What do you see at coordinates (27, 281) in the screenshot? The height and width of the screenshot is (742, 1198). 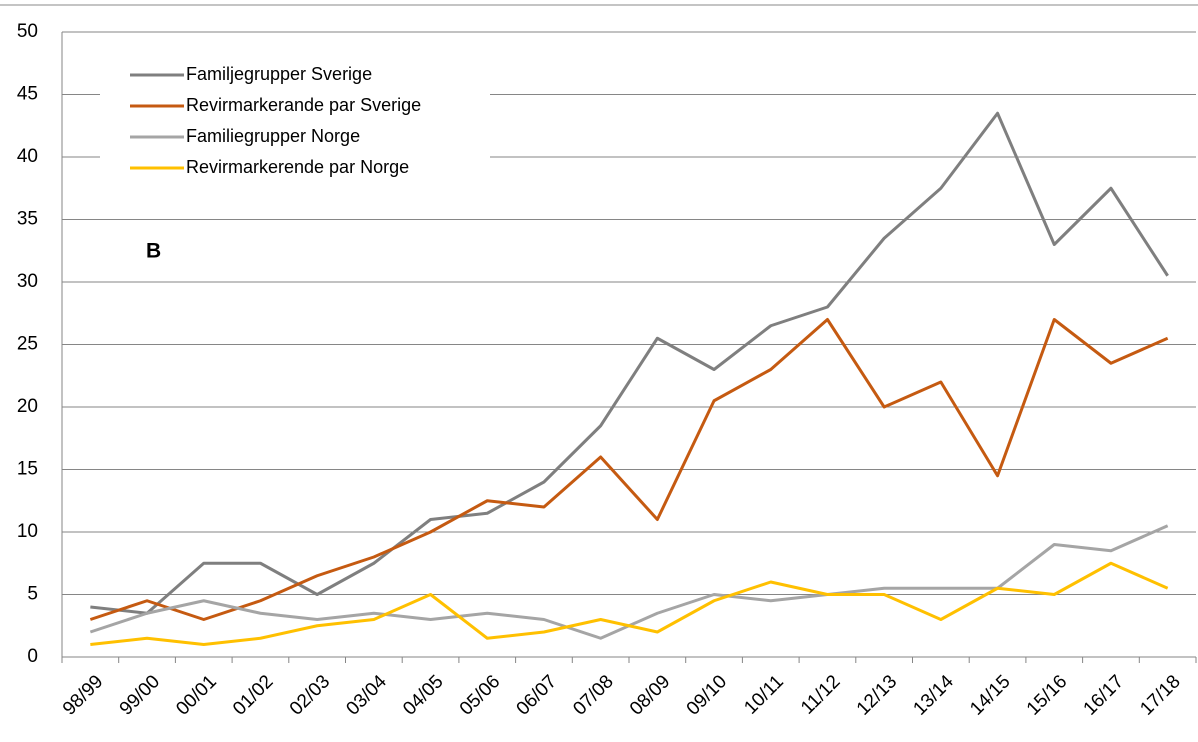 I see `y-tick-label: 30` at bounding box center [27, 281].